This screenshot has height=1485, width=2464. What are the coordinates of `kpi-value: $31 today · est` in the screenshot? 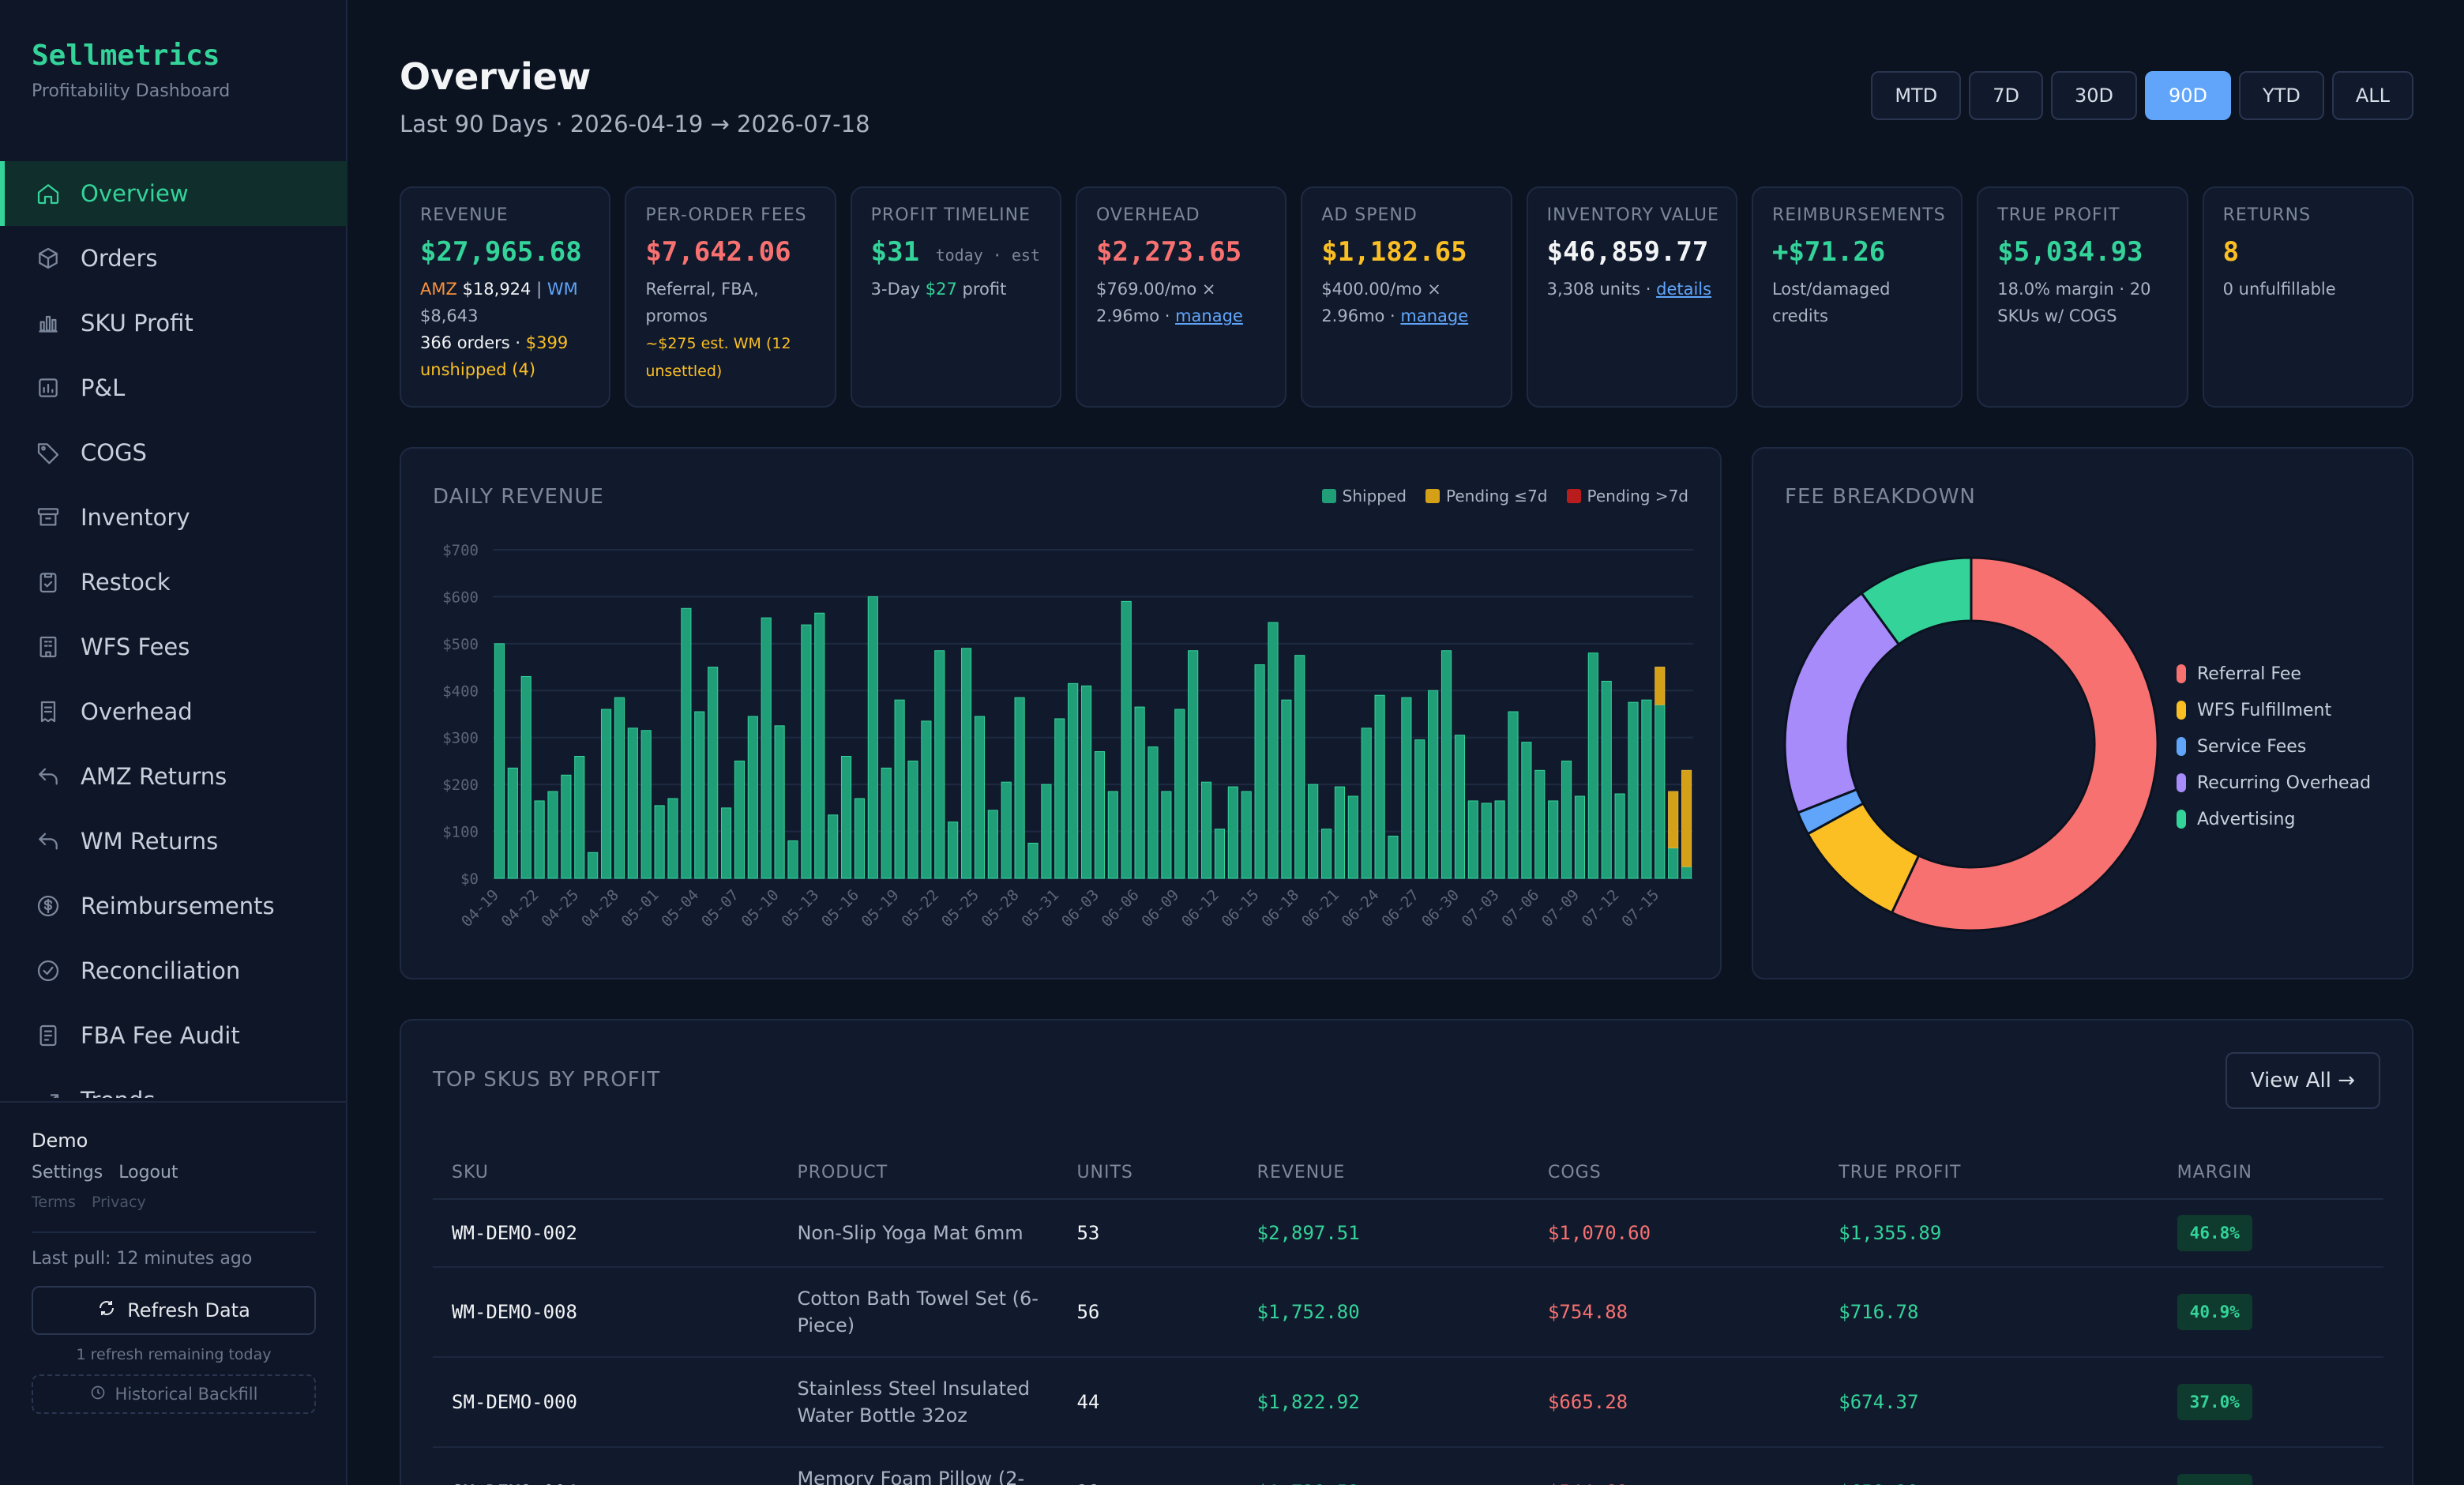 It's located at (956, 252).